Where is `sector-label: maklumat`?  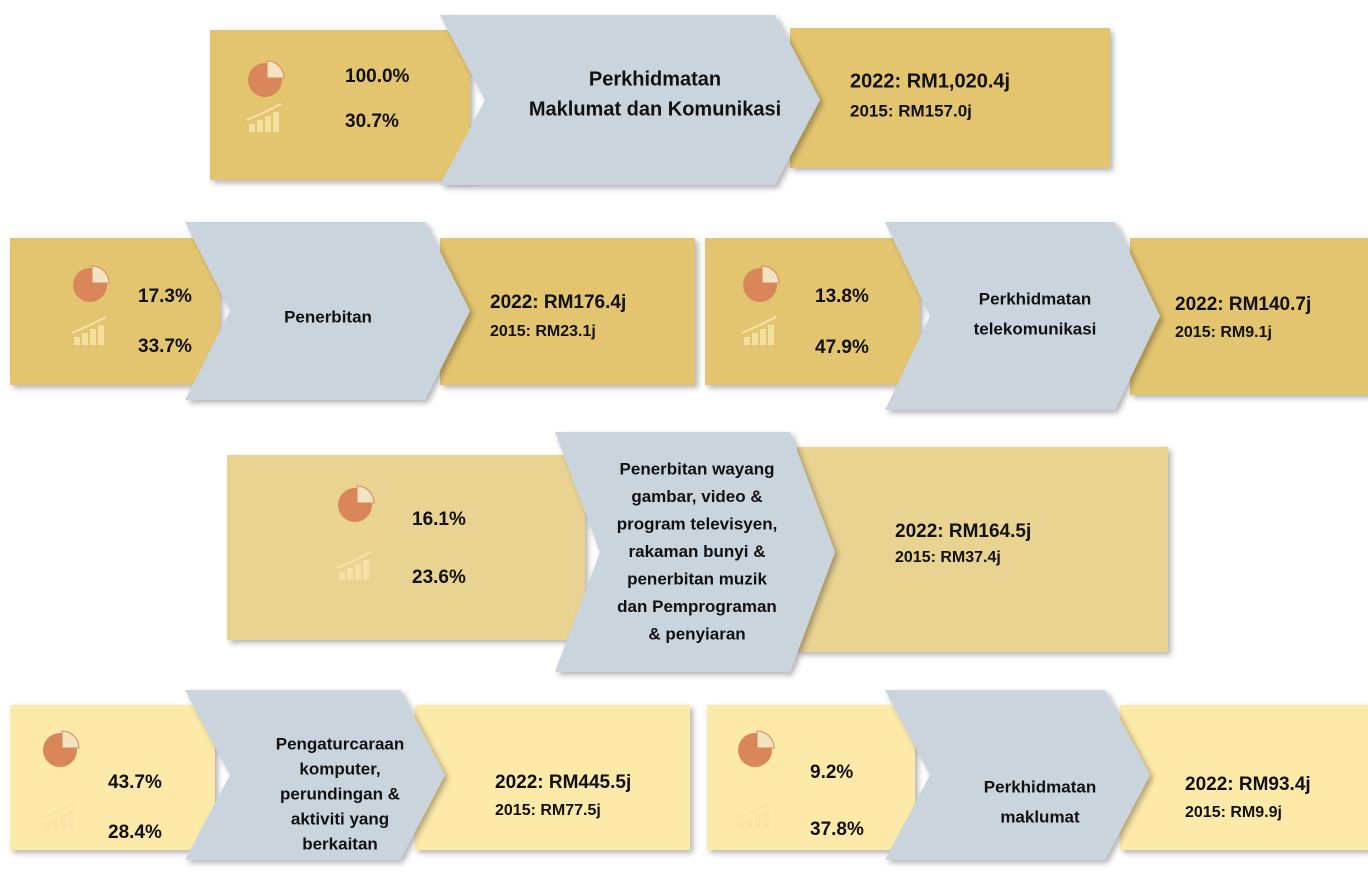
sector-label: maklumat is located at coordinates (1040, 816).